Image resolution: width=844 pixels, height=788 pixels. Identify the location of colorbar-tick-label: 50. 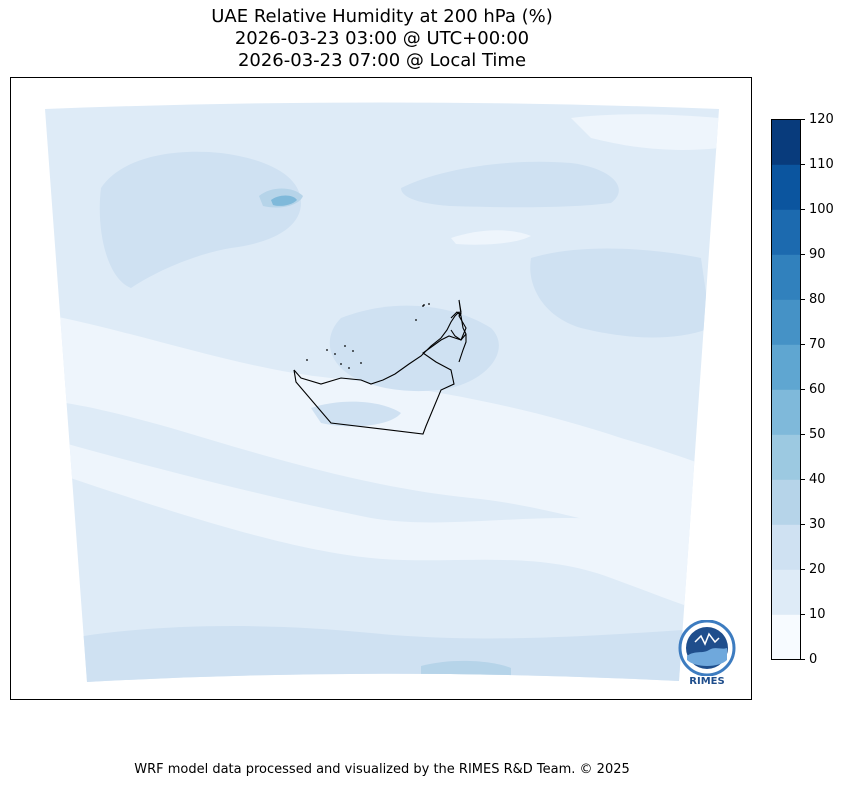
(817, 434).